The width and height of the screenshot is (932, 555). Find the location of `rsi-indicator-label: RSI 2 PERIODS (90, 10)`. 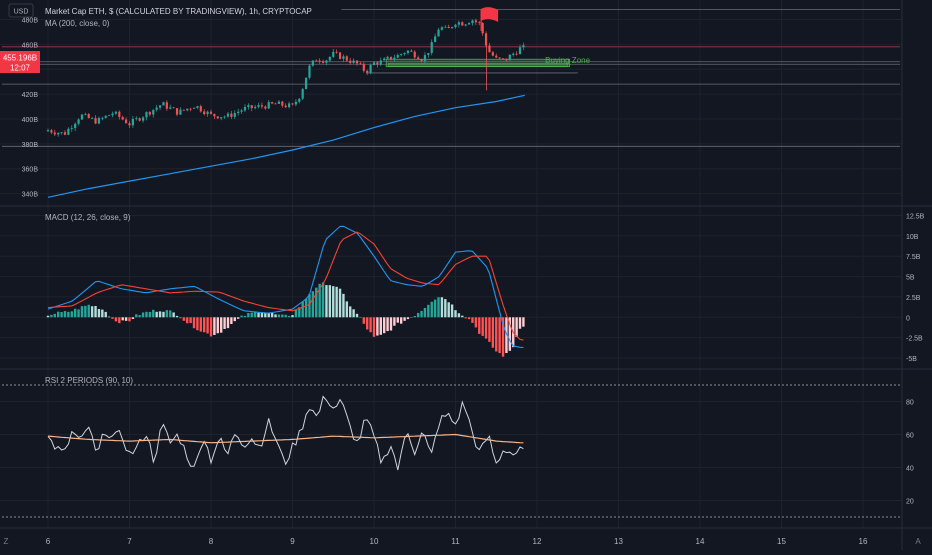

rsi-indicator-label: RSI 2 PERIODS (90, 10) is located at coordinates (89, 380).